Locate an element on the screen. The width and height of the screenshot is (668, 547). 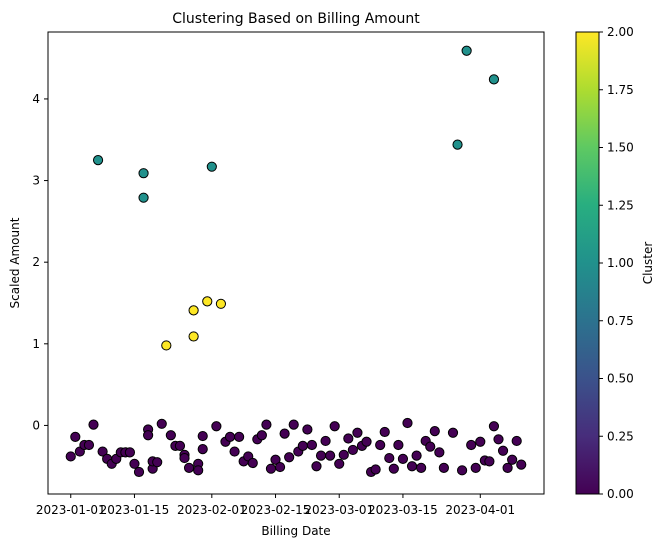
colorbar-tick-label: 1.25 is located at coordinates (620, 205).